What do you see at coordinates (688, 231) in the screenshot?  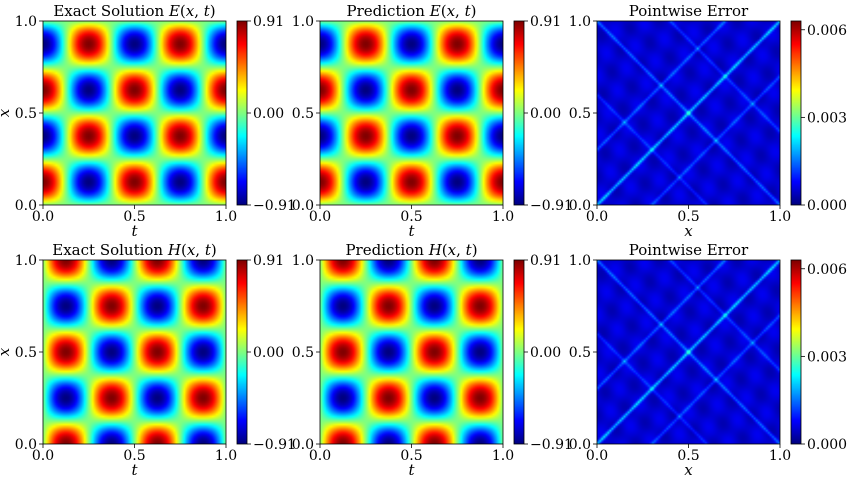 I see `x-axis-label: x` at bounding box center [688, 231].